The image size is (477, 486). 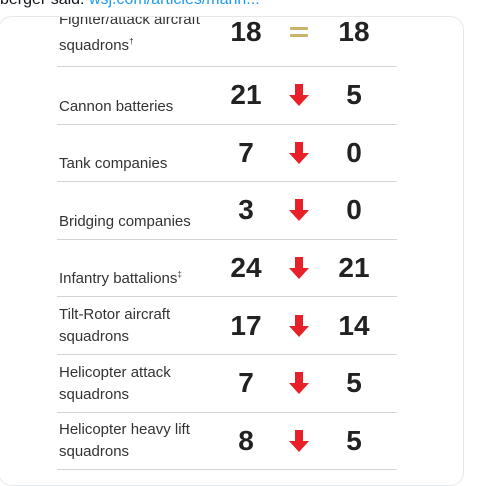 I want to click on table-row: Cannon batteries 21 5, so click(x=227, y=96).